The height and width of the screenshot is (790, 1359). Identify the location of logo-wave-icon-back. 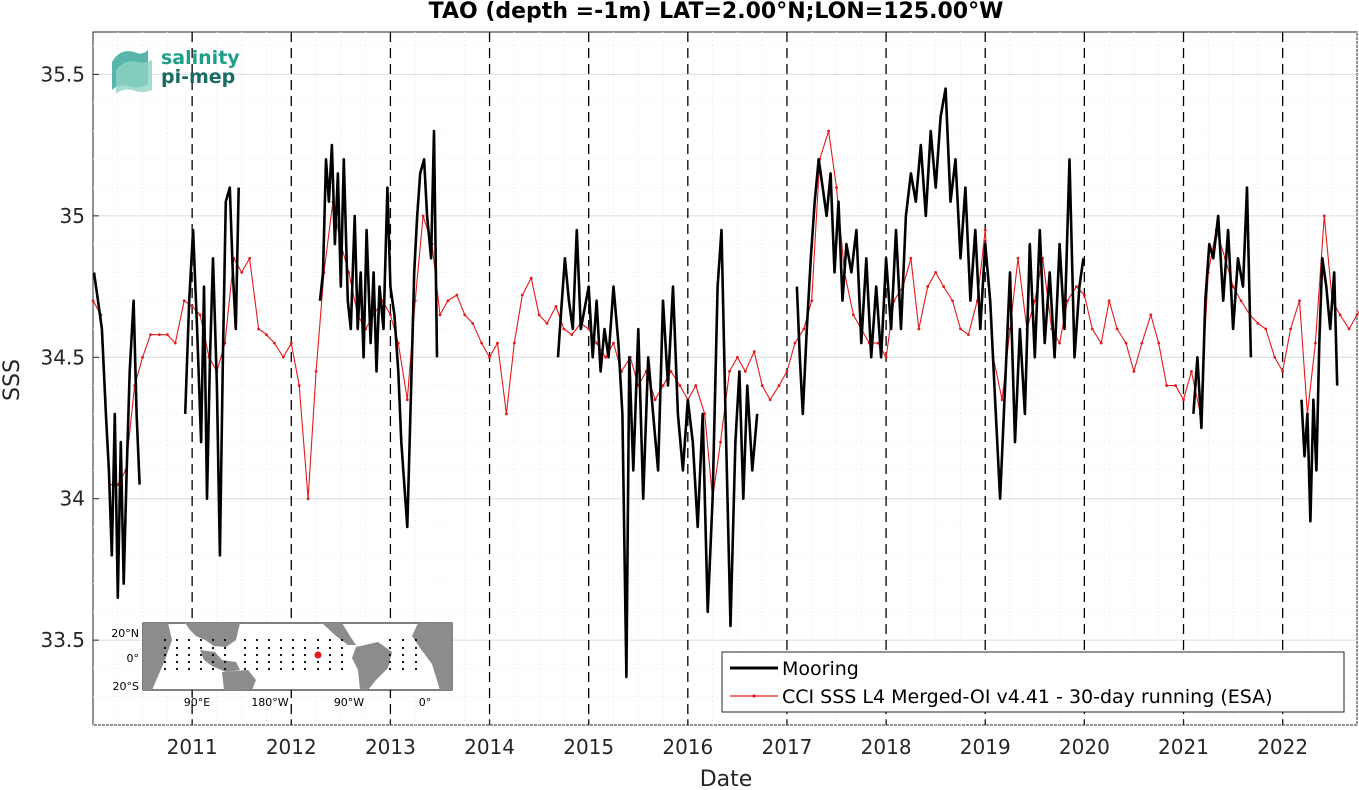
(134, 77).